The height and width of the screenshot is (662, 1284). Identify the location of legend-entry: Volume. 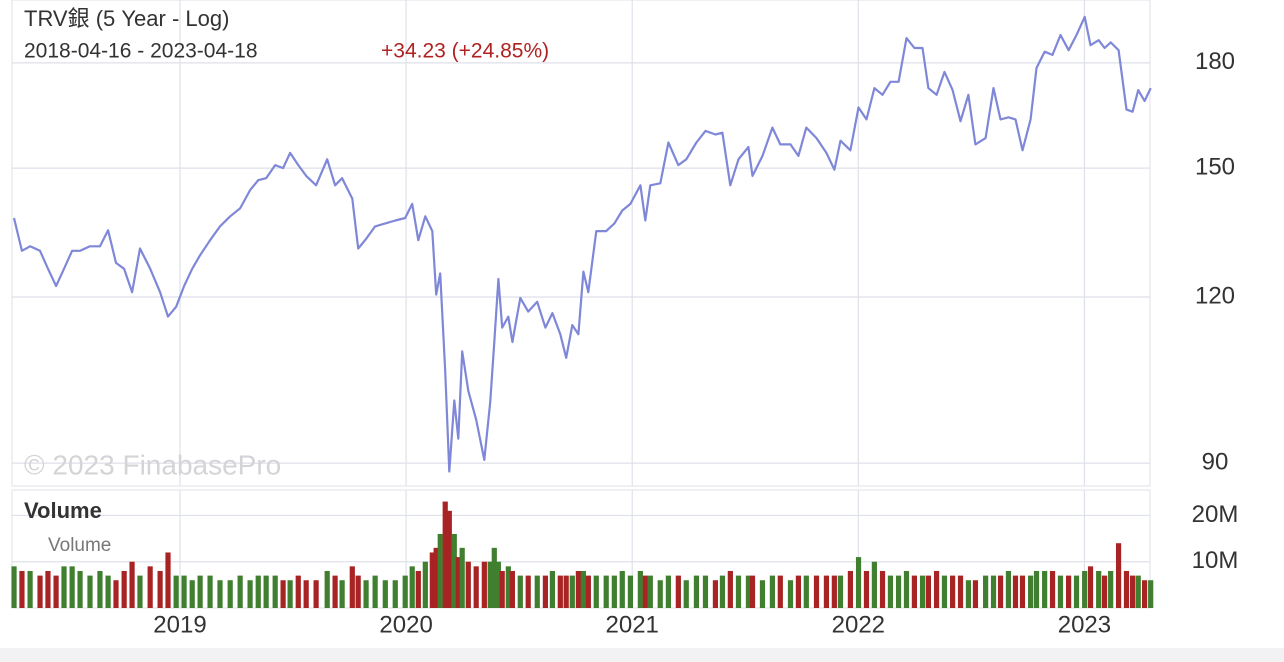
(79, 545).